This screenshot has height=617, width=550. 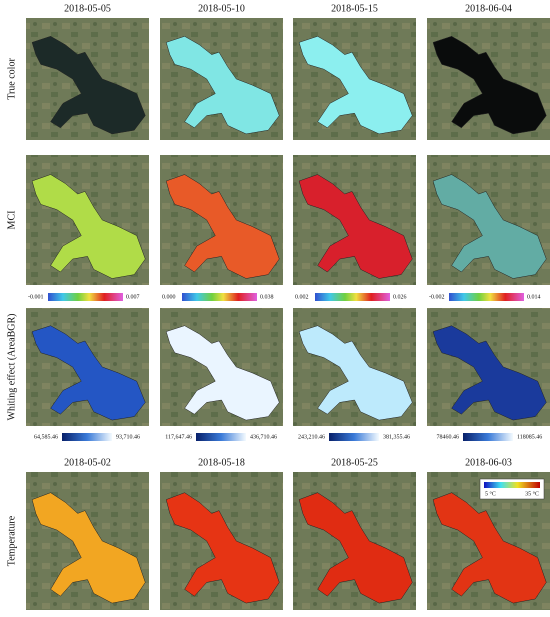 What do you see at coordinates (221, 8) in the screenshot?
I see `column-date: 2018-05-10` at bounding box center [221, 8].